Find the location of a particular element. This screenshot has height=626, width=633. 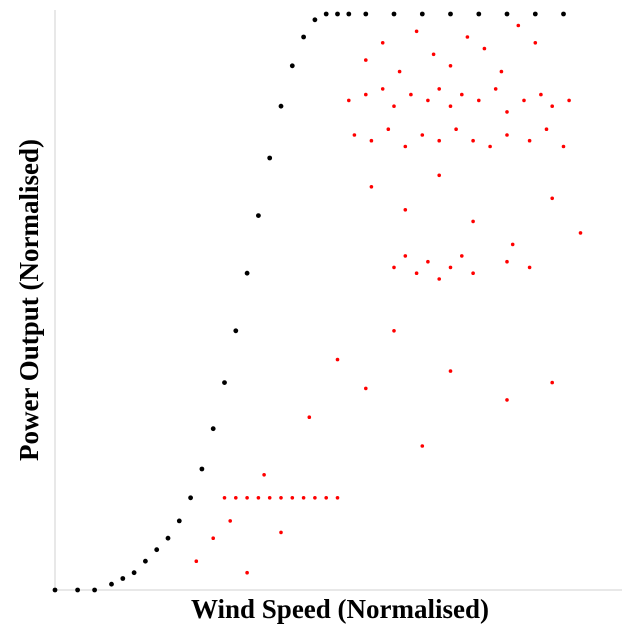

x-axis-label: Wind Speed (Normalised) is located at coordinates (340, 609).